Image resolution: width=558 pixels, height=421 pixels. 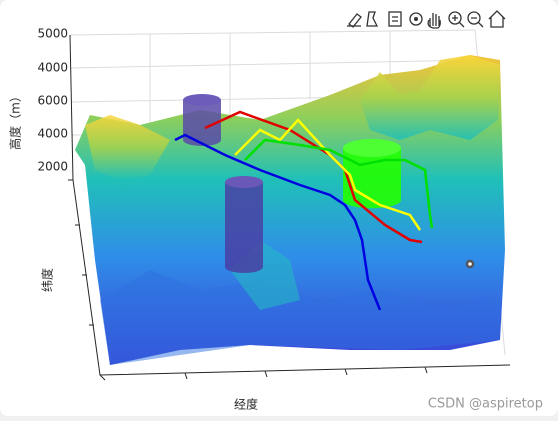 I want to click on zoom-in-tool, so click(x=456, y=19).